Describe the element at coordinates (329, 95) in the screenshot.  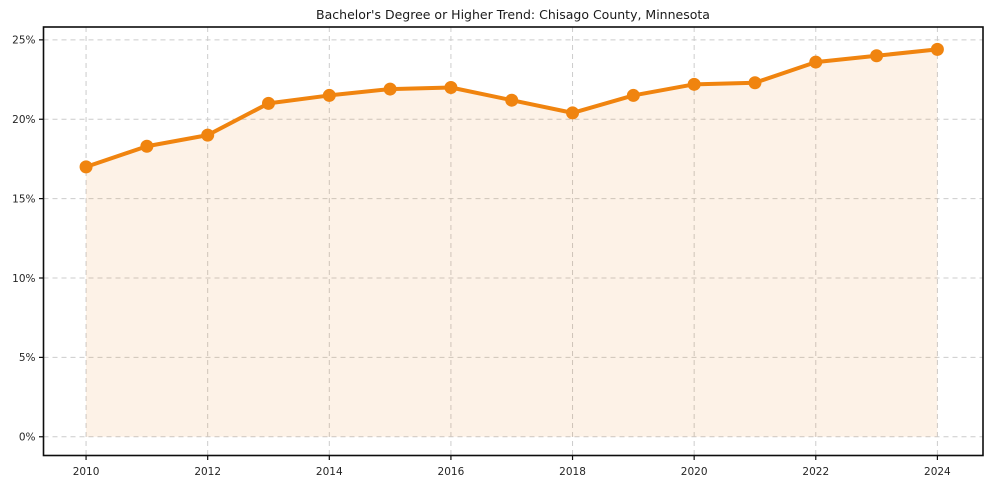
I see `data-point-2014` at that location.